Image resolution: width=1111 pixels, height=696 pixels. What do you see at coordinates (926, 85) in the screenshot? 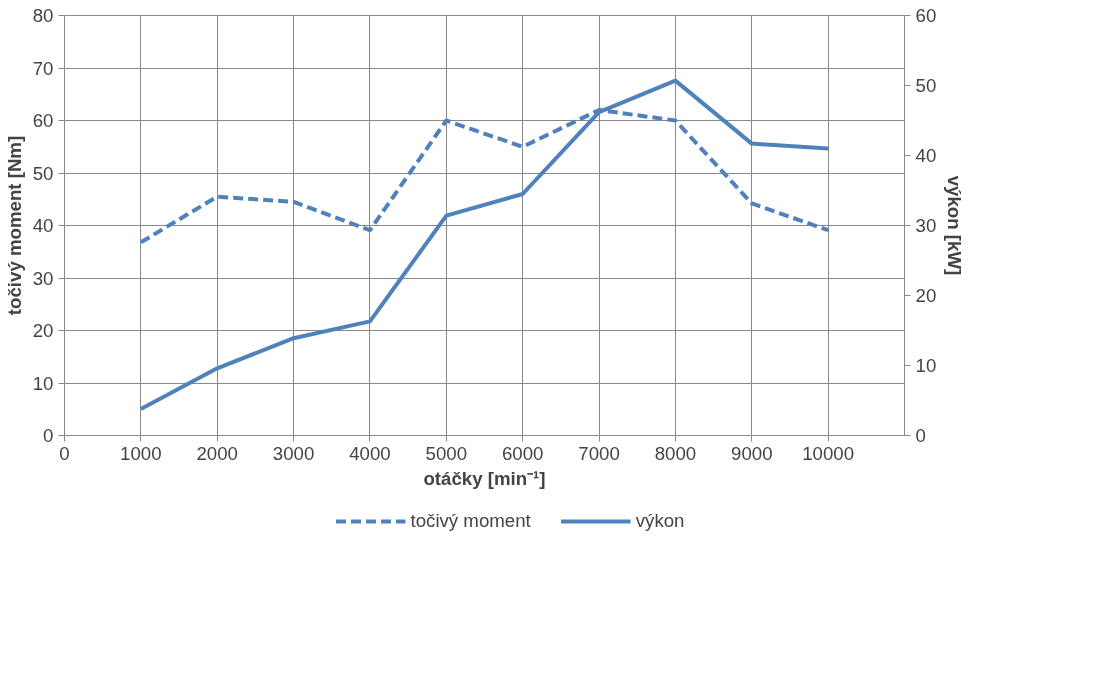
I see `y2-tick-label: 50` at bounding box center [926, 85].